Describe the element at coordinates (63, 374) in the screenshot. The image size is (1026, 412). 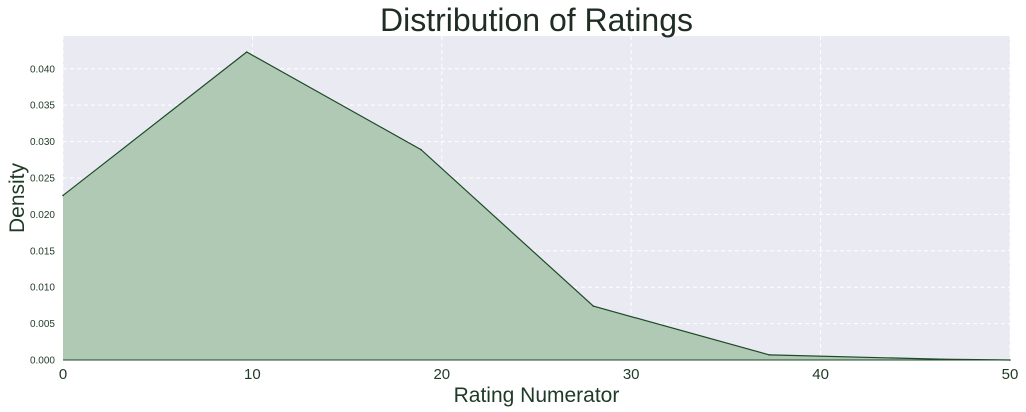
I see `x-tick-label: 0` at that location.